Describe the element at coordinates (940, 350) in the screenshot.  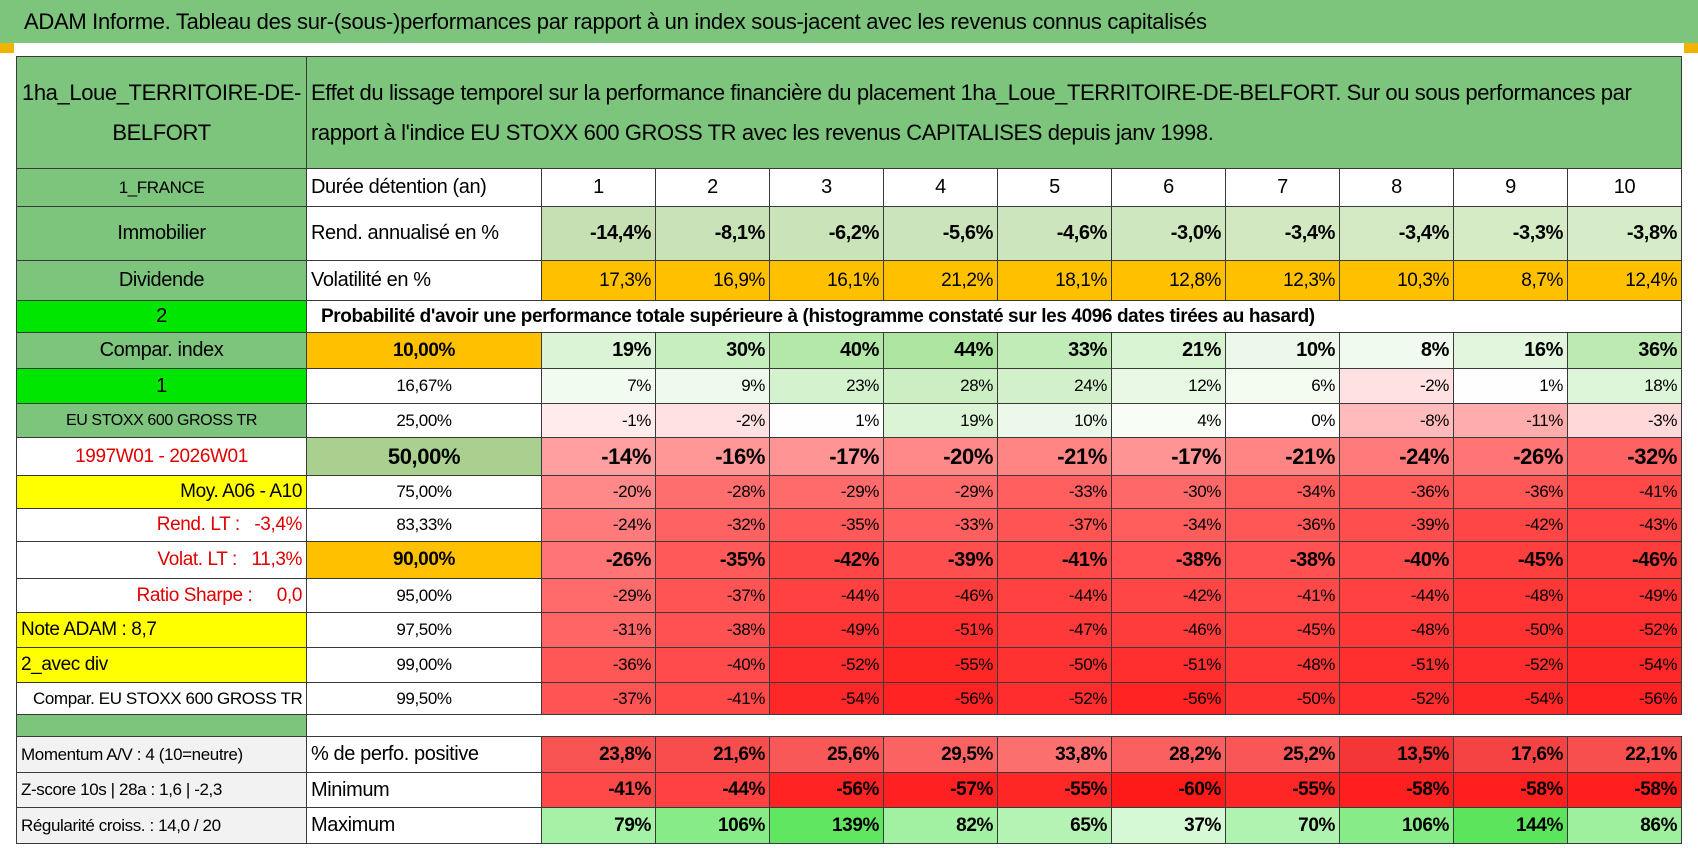
I see `value-cell: 44%` at that location.